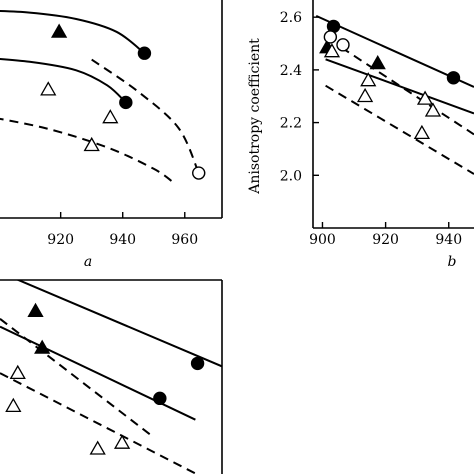 The height and width of the screenshot is (474, 474). Describe the element at coordinates (291, 176) in the screenshot. I see `y-tick-label: 2.0` at that location.